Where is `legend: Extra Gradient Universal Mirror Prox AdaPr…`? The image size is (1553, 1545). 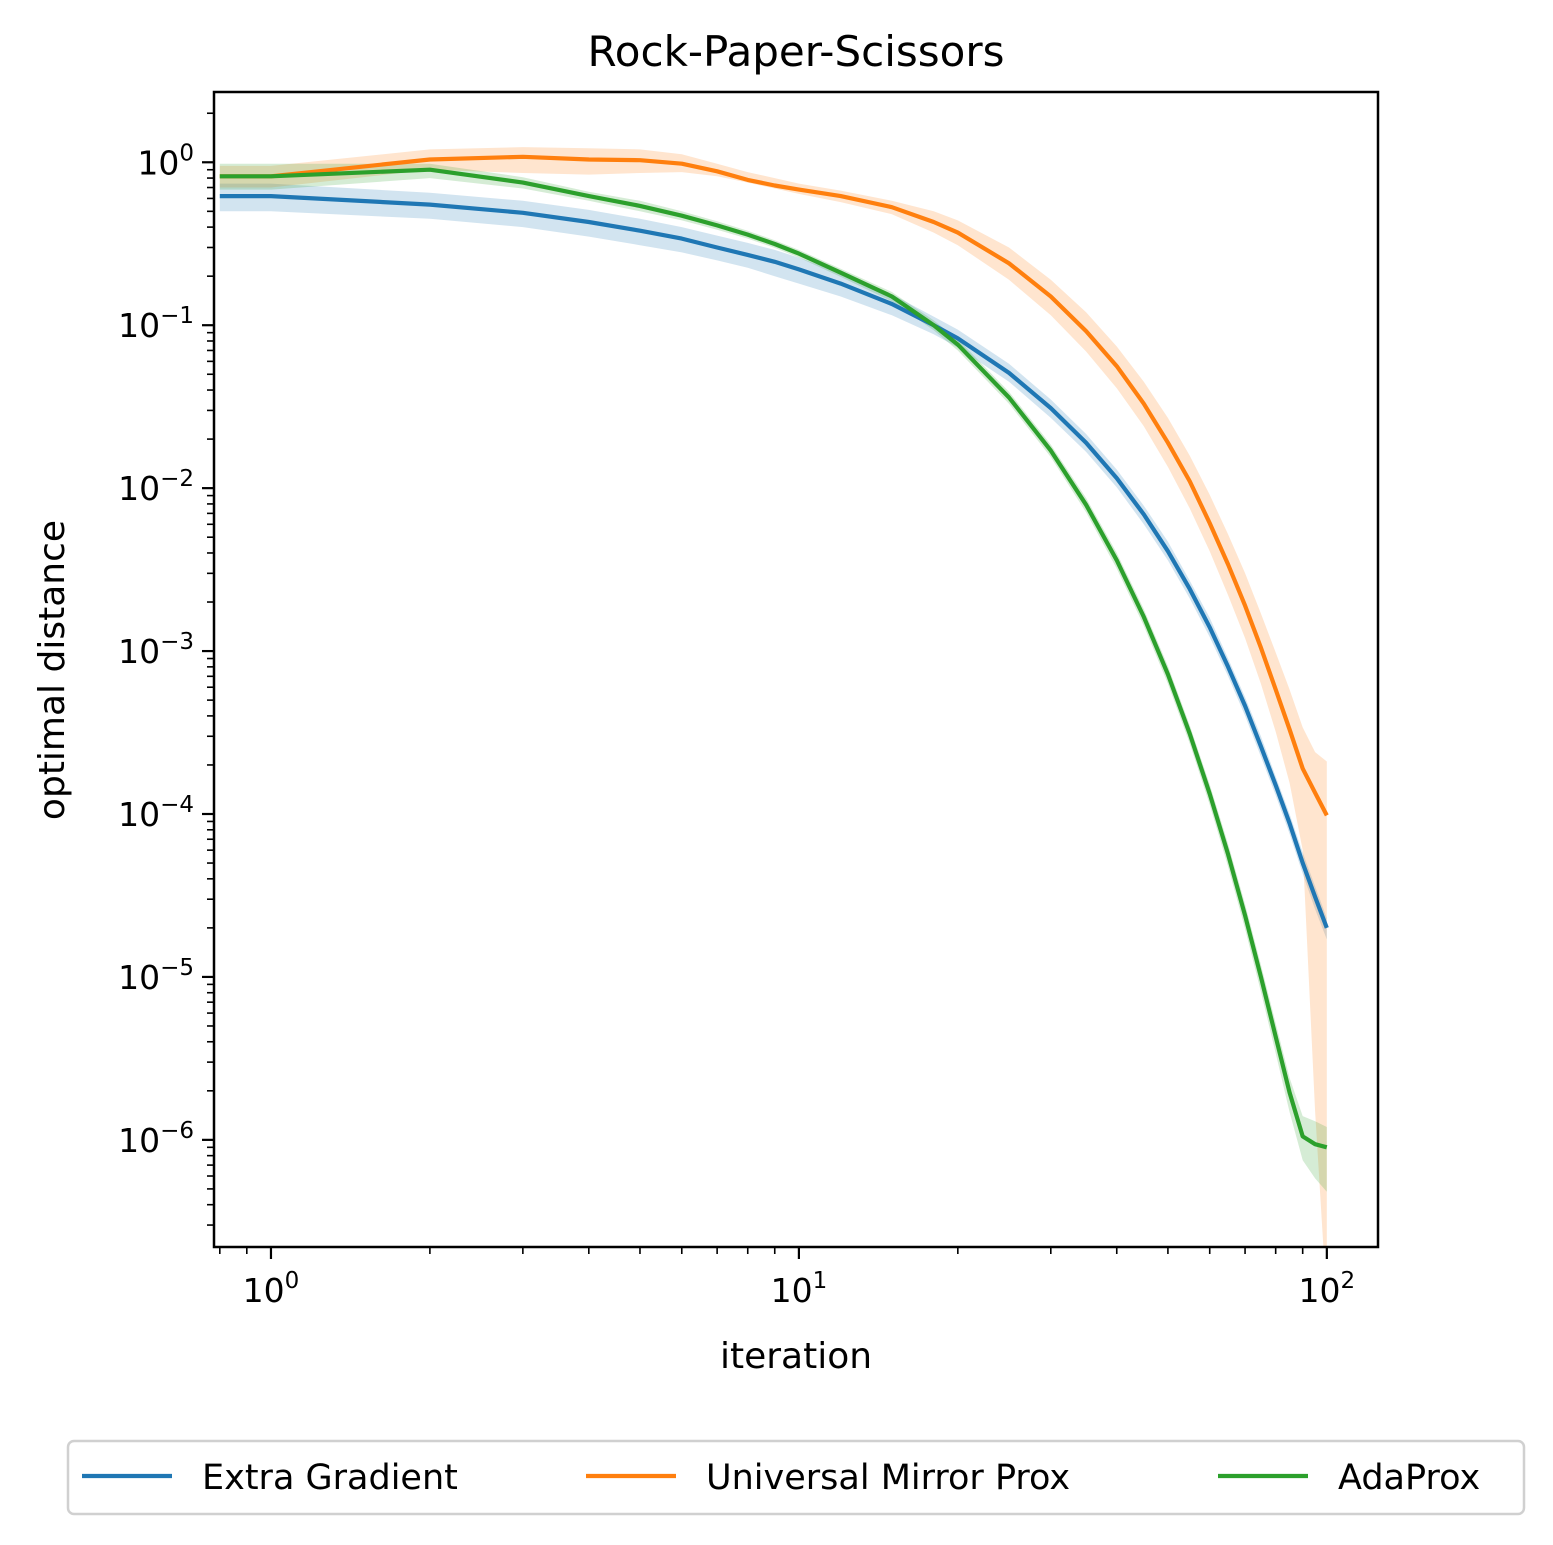 legend: Extra Gradient Universal Mirror Prox AdaPr… is located at coordinates (796, 1477).